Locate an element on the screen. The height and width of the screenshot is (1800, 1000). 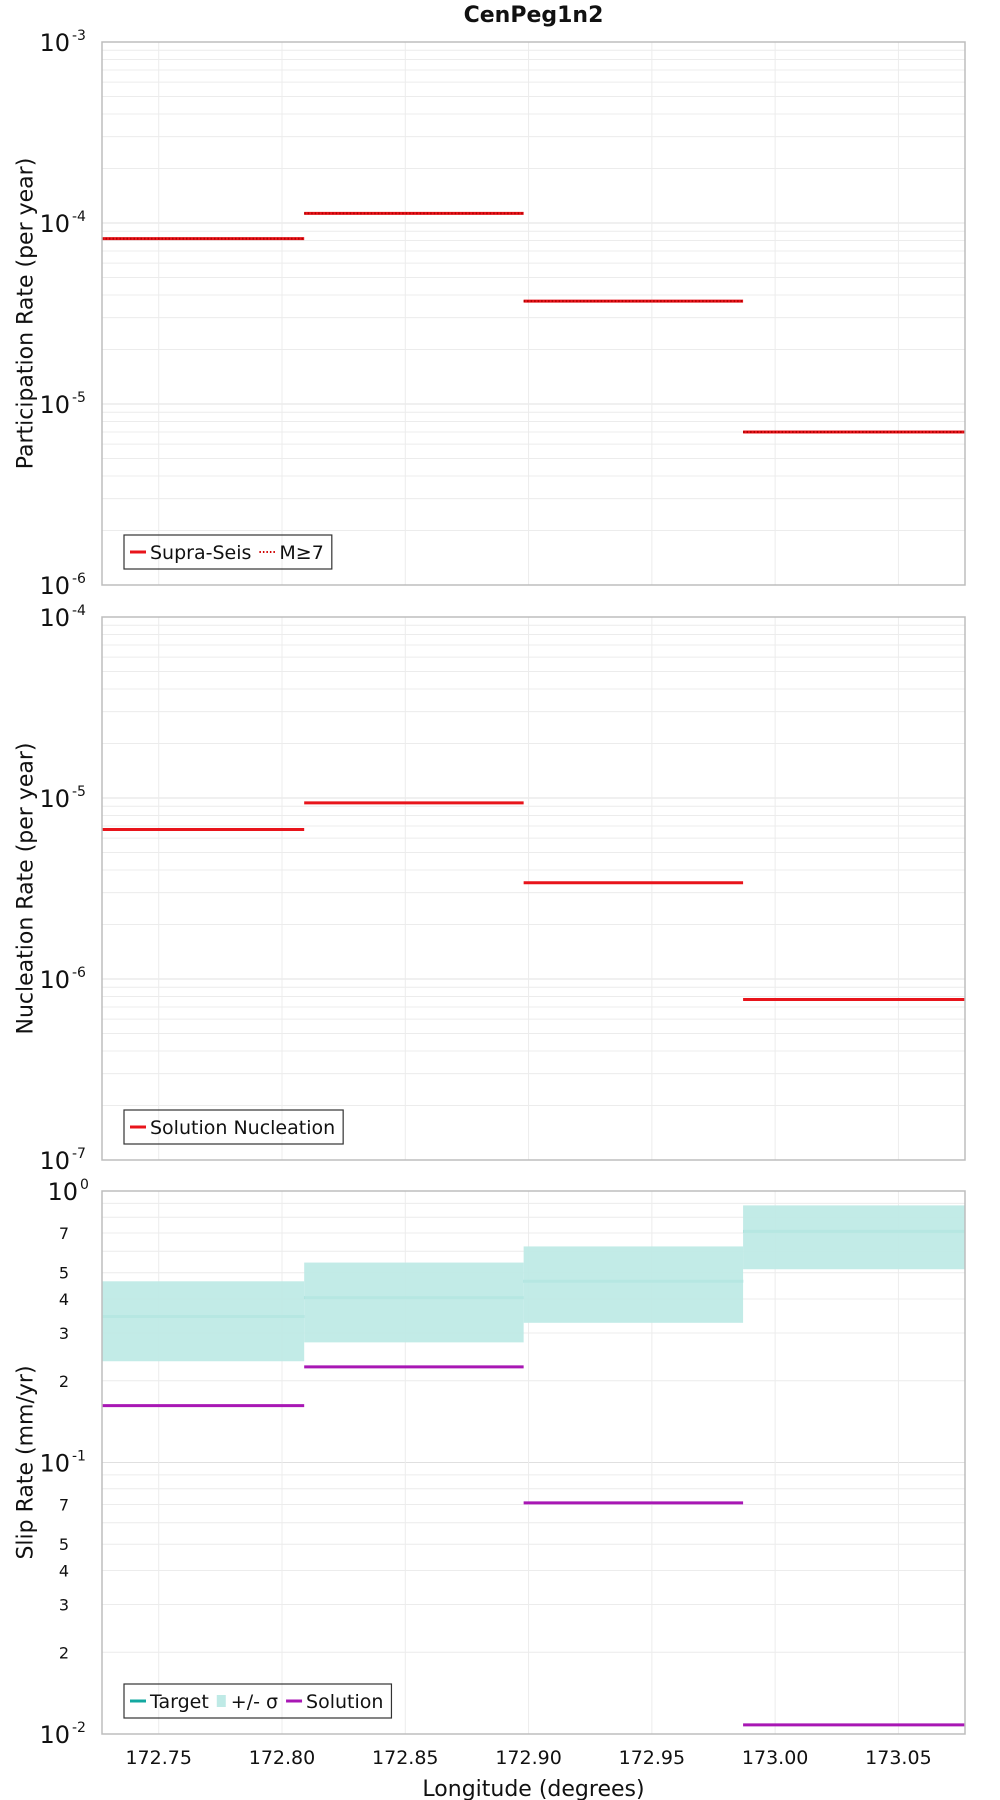
legend: Solution Nucleation is located at coordinates (233, 1127).